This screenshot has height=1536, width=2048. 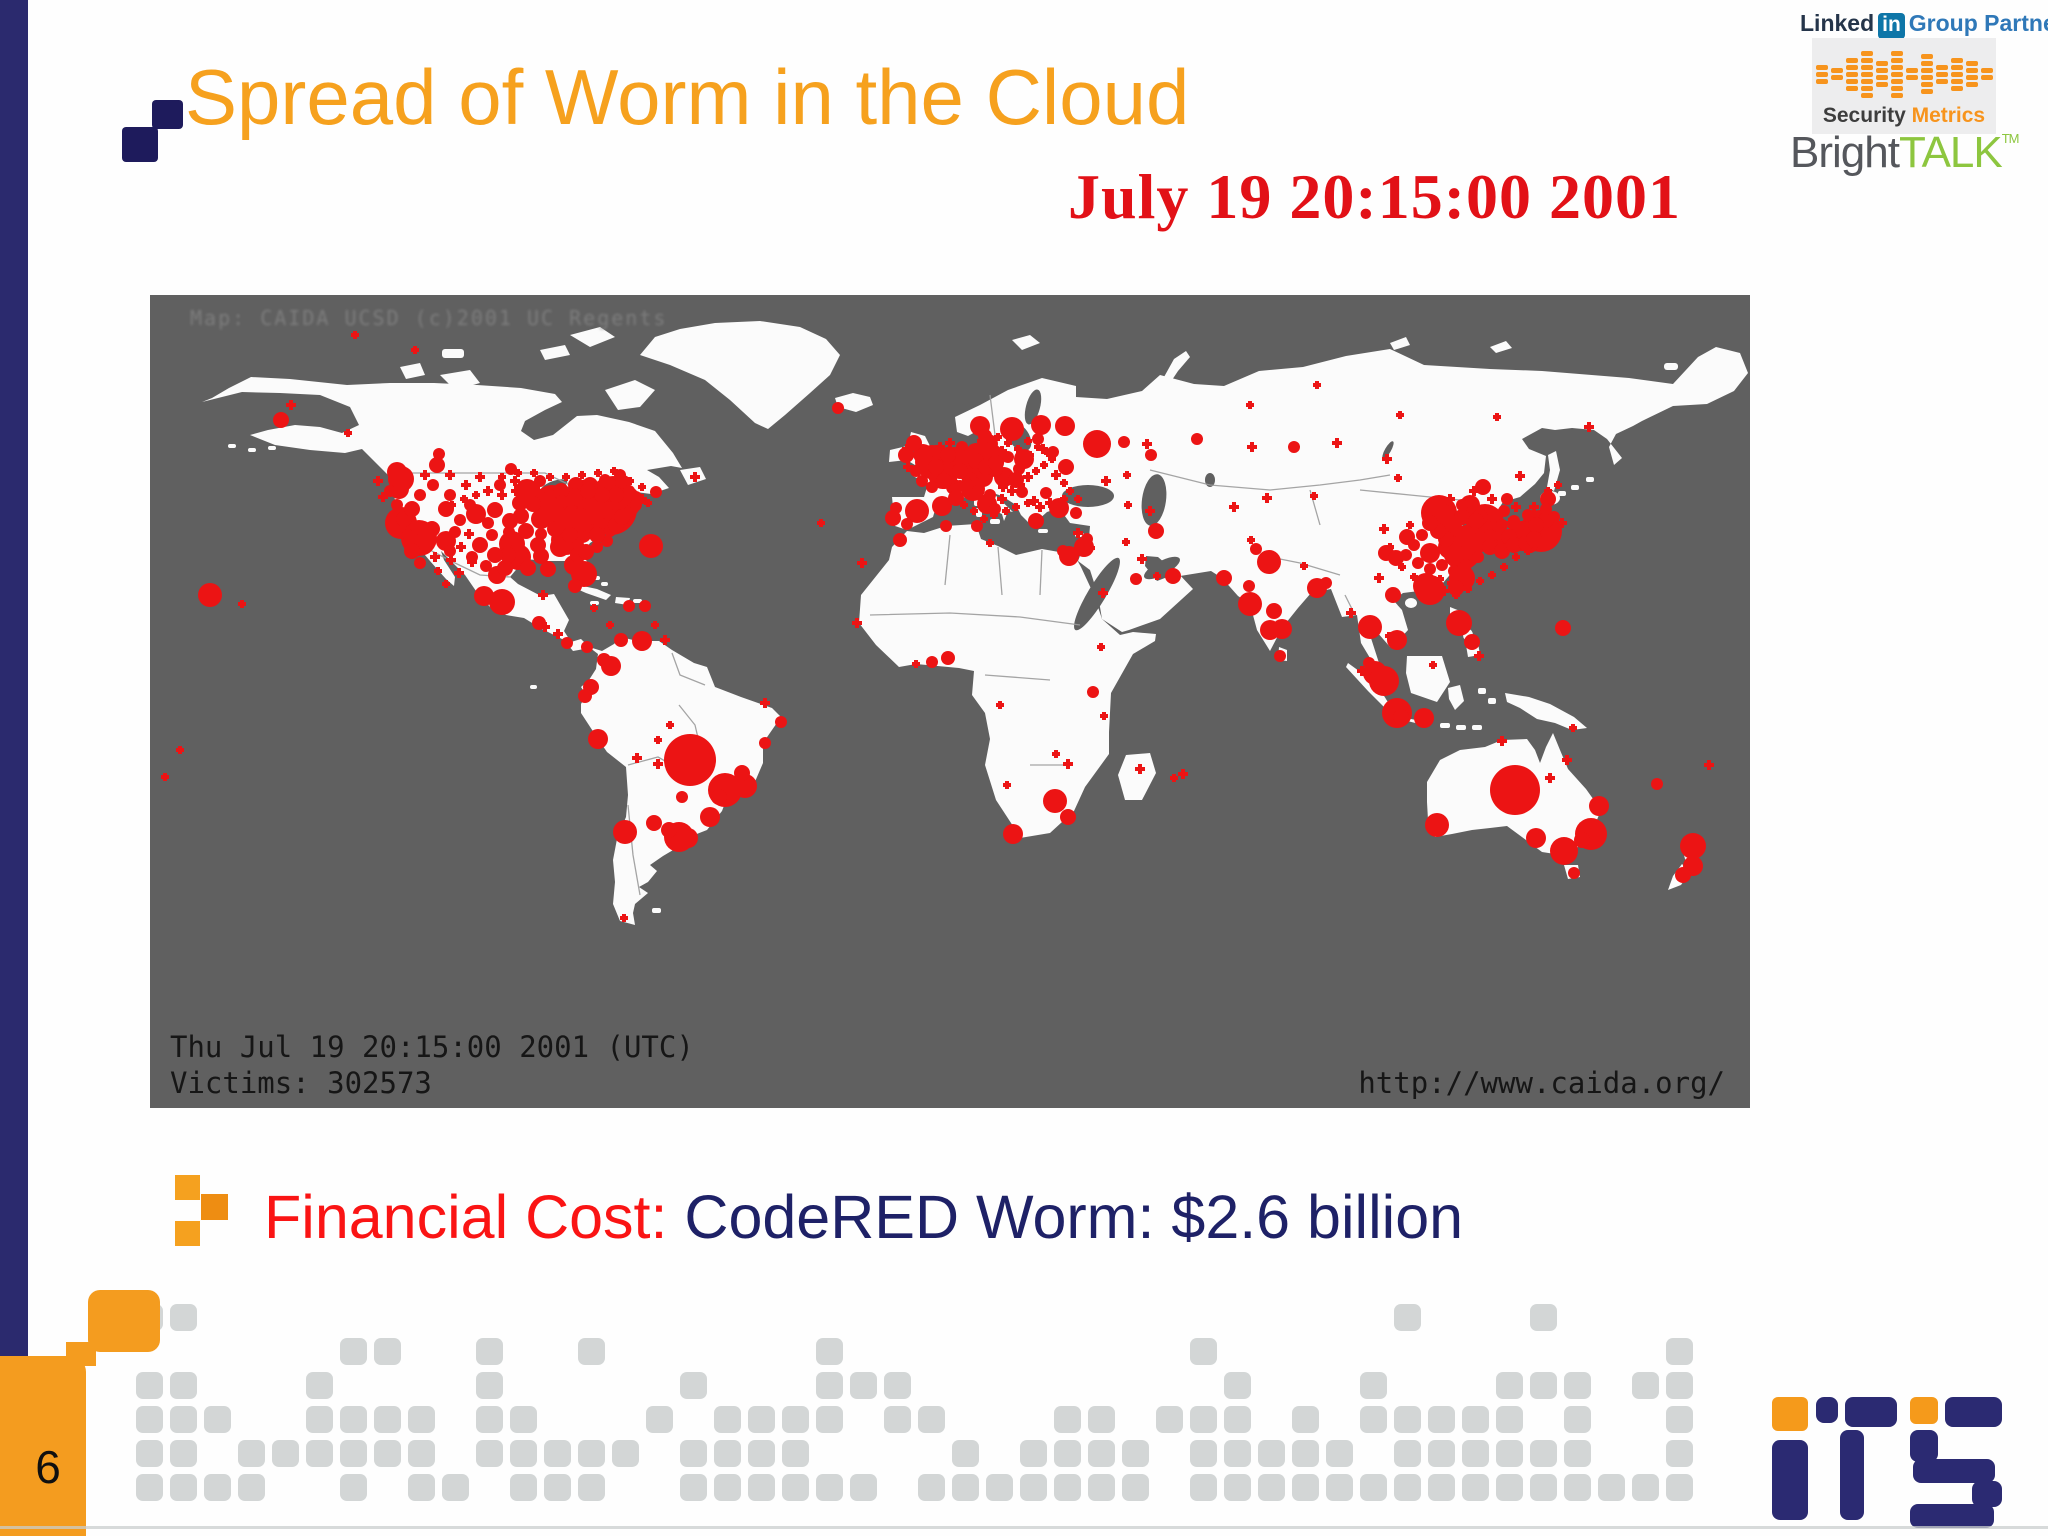 What do you see at coordinates (124, 1321) in the screenshot?
I see `footer-orange-square` at bounding box center [124, 1321].